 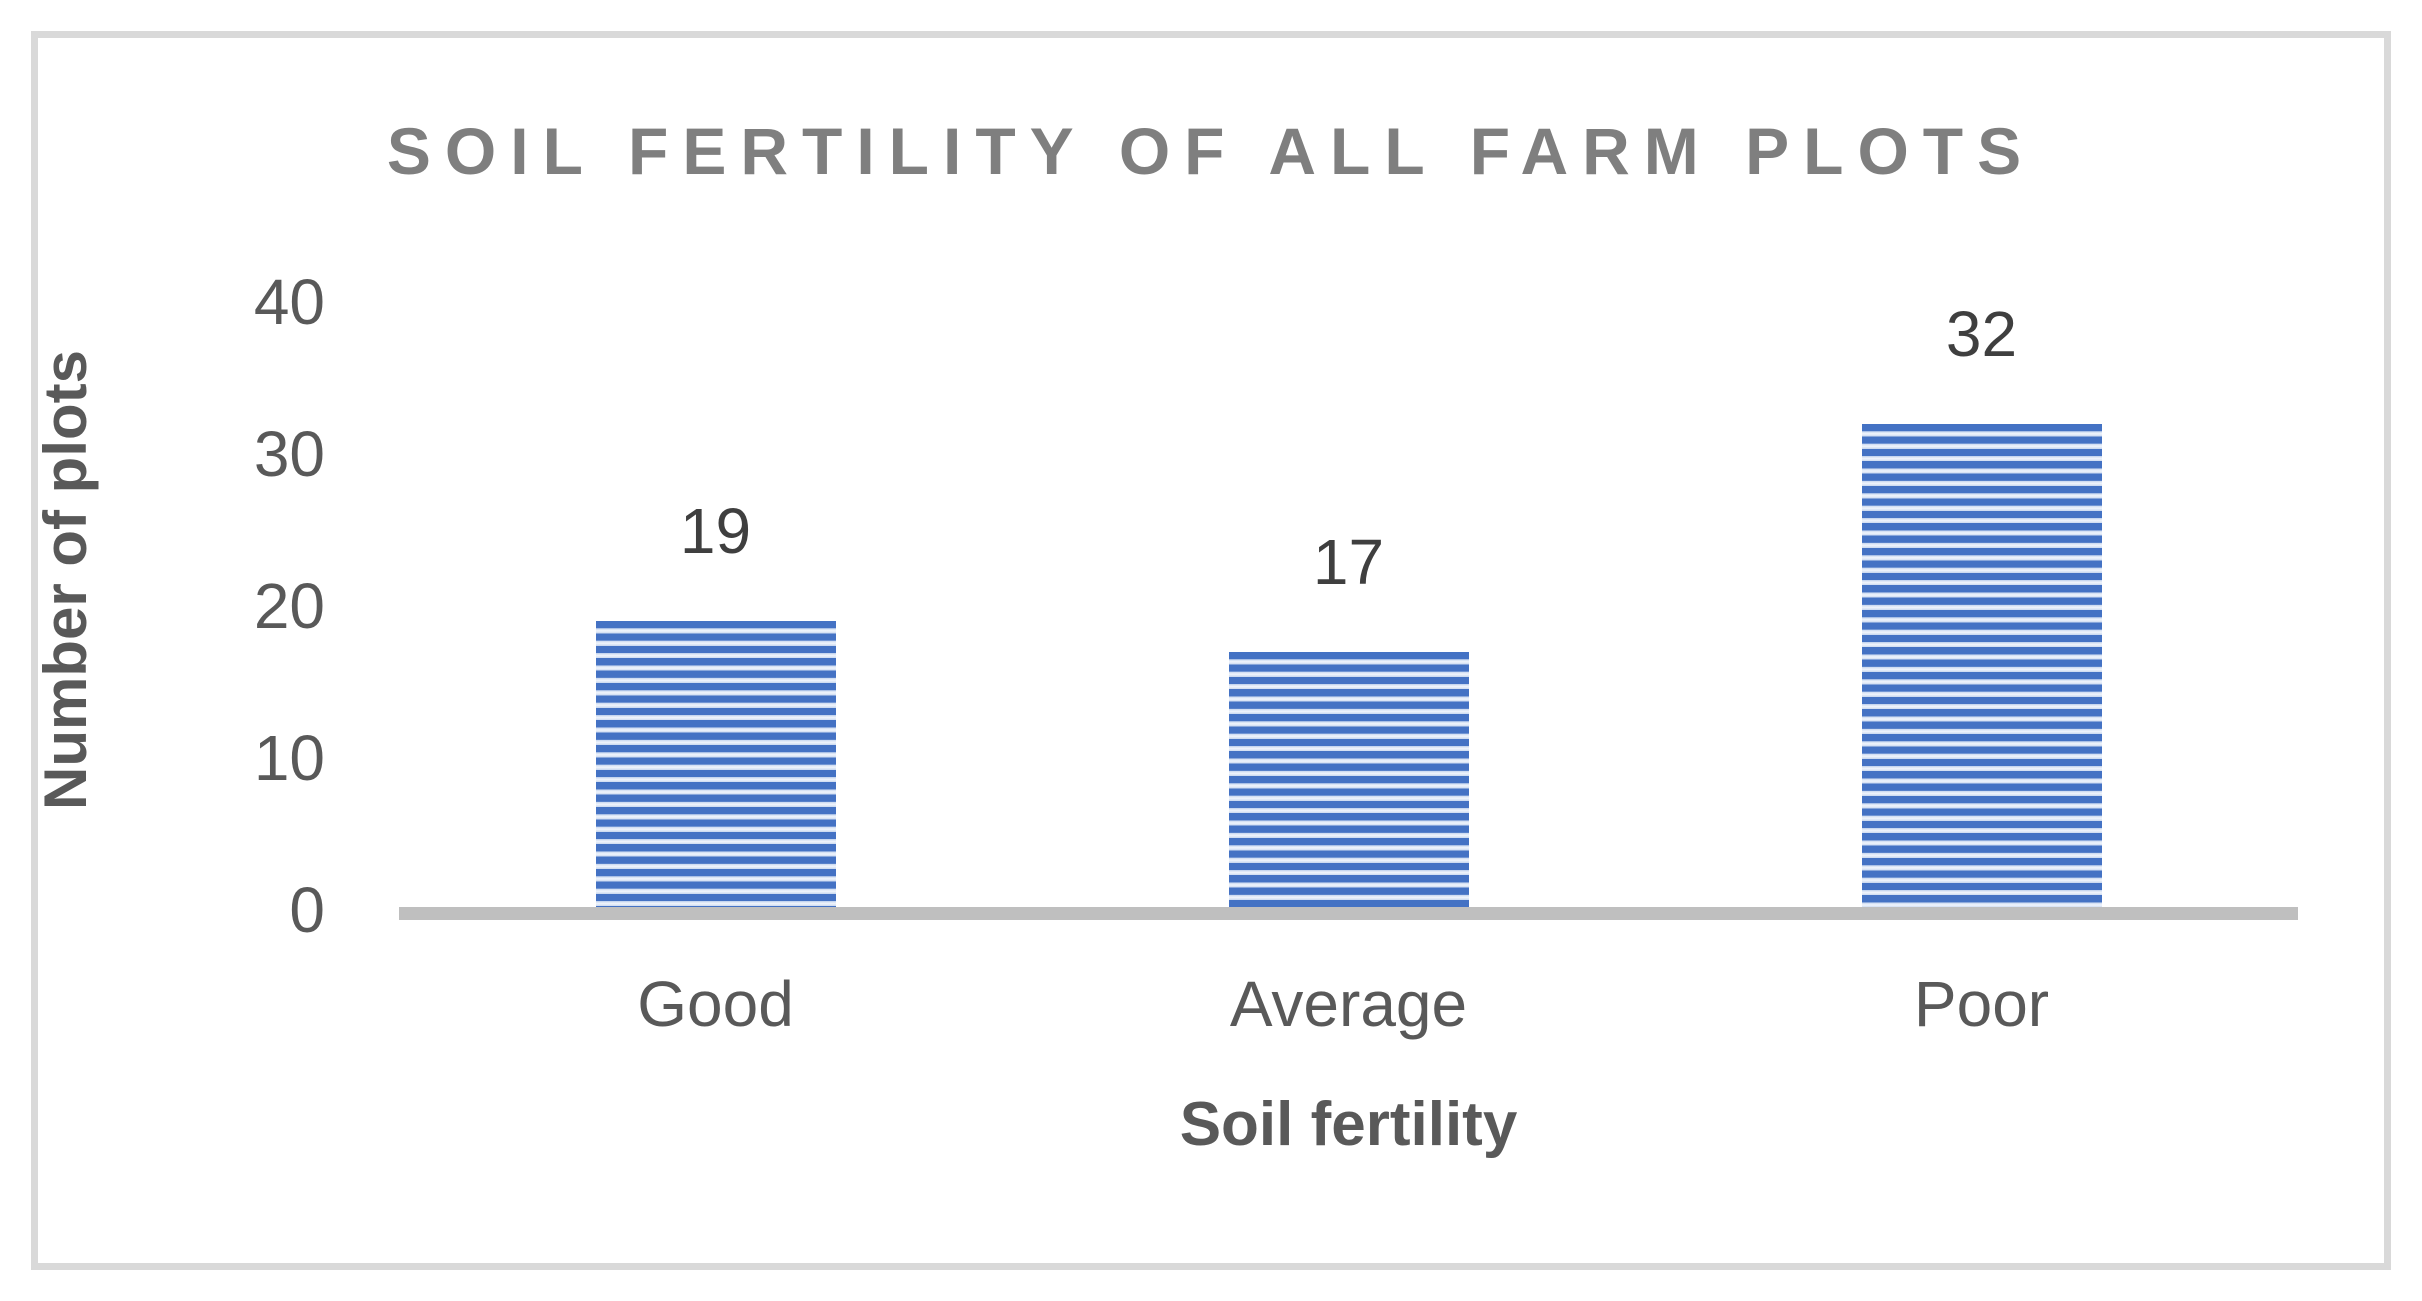 I want to click on value-label-poor: 32, so click(x=1981, y=333).